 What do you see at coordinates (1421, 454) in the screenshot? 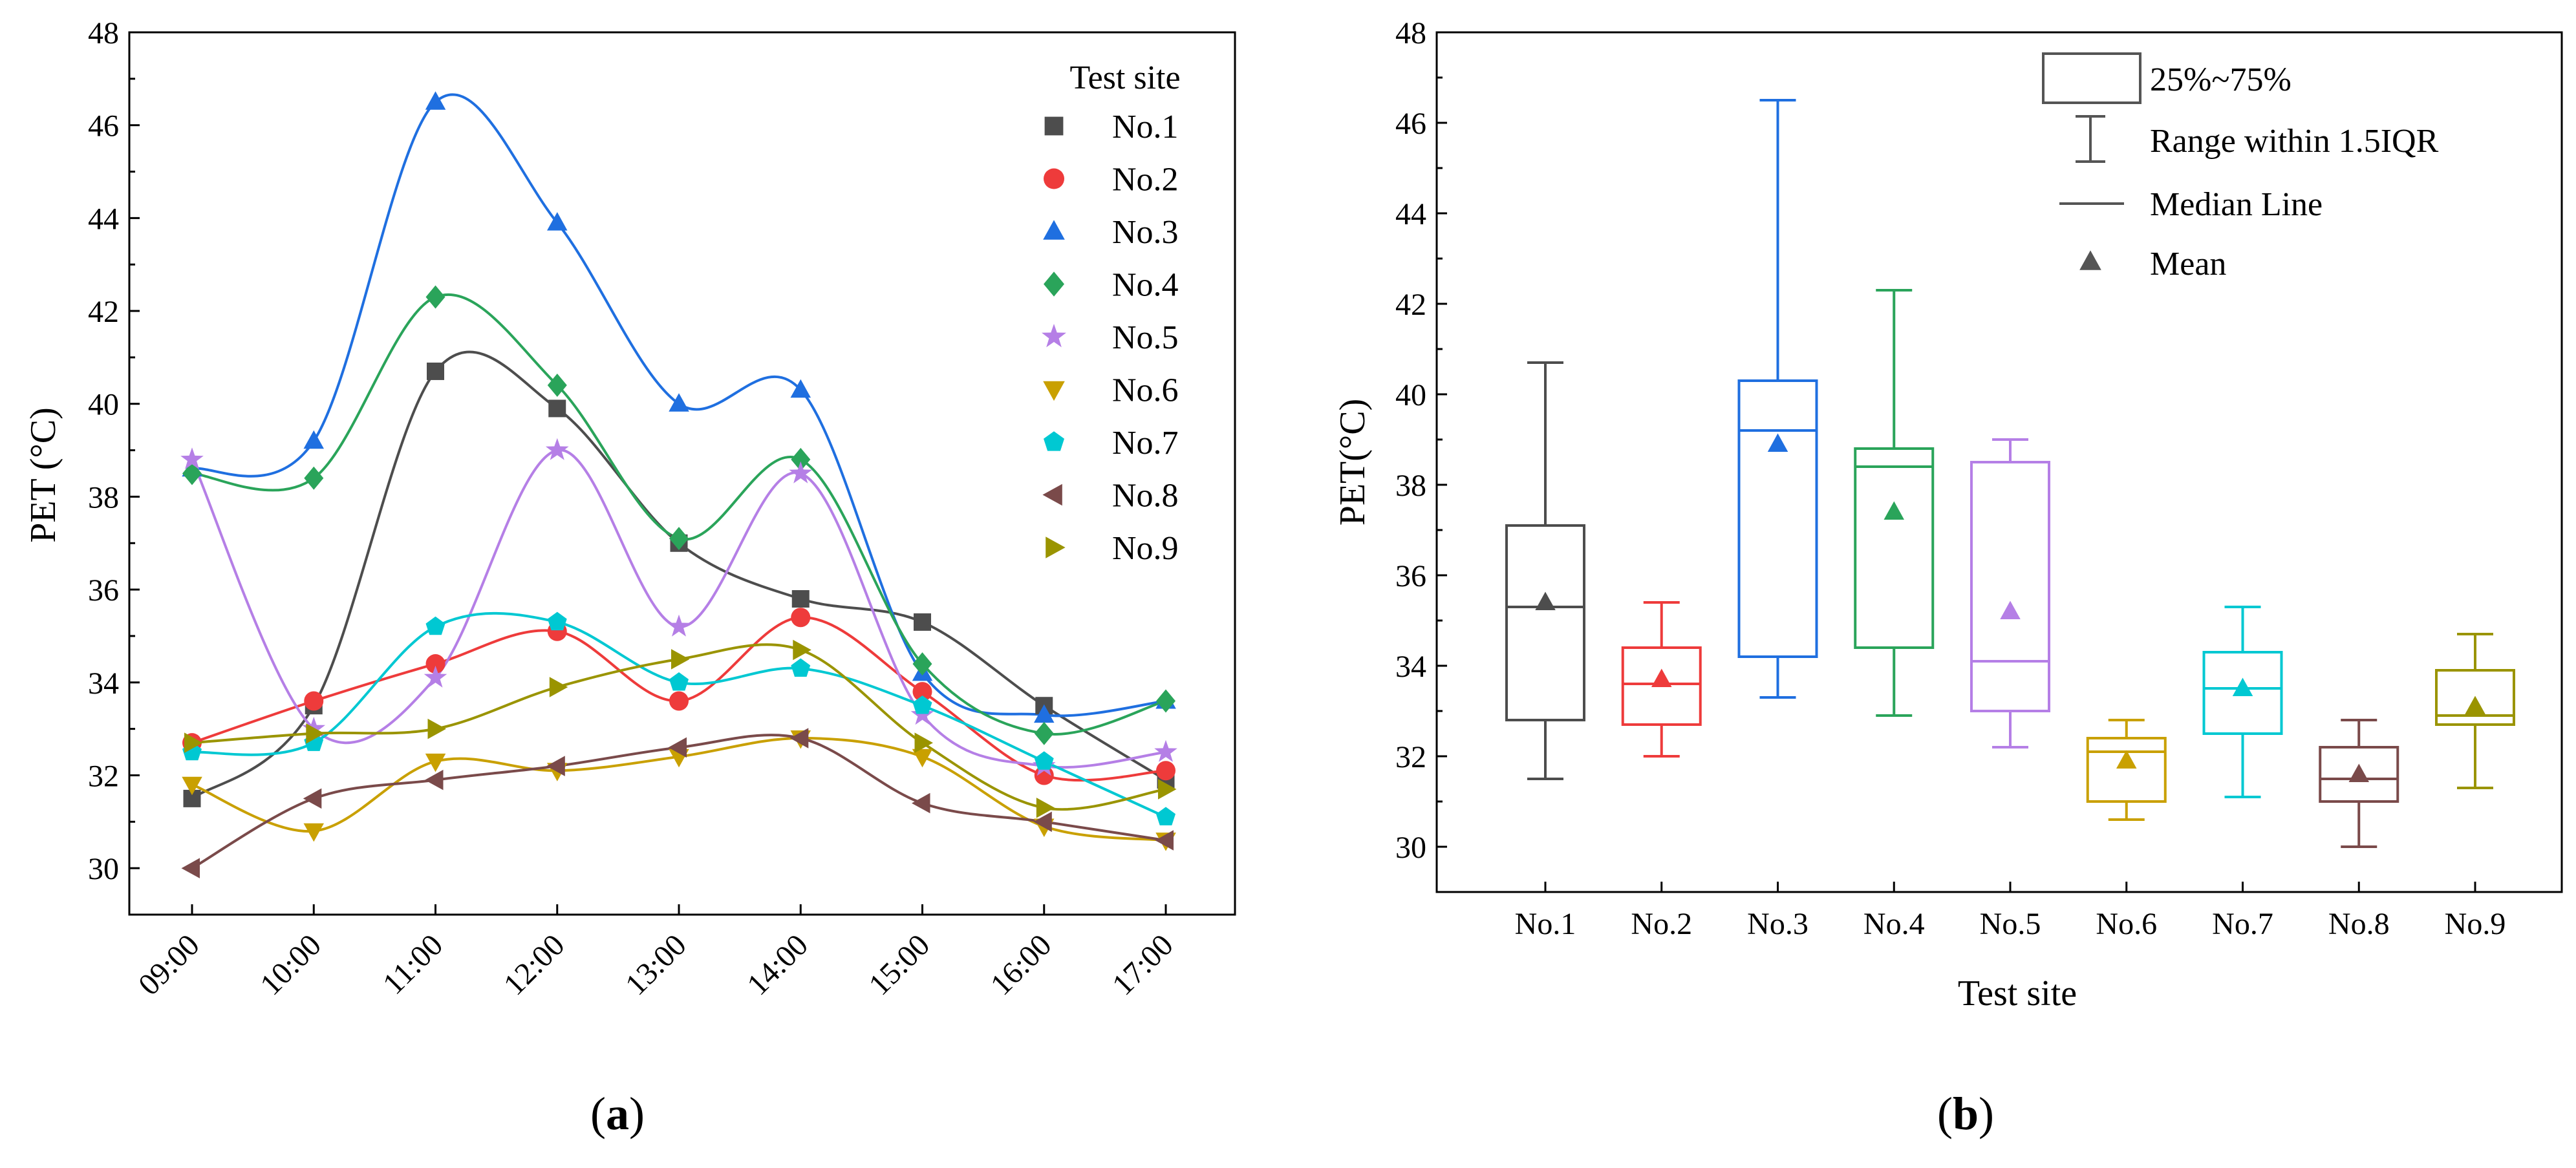
I see `panel-b-y-axis: 30 32 34 36 38 40 42 44 46 48` at bounding box center [1421, 454].